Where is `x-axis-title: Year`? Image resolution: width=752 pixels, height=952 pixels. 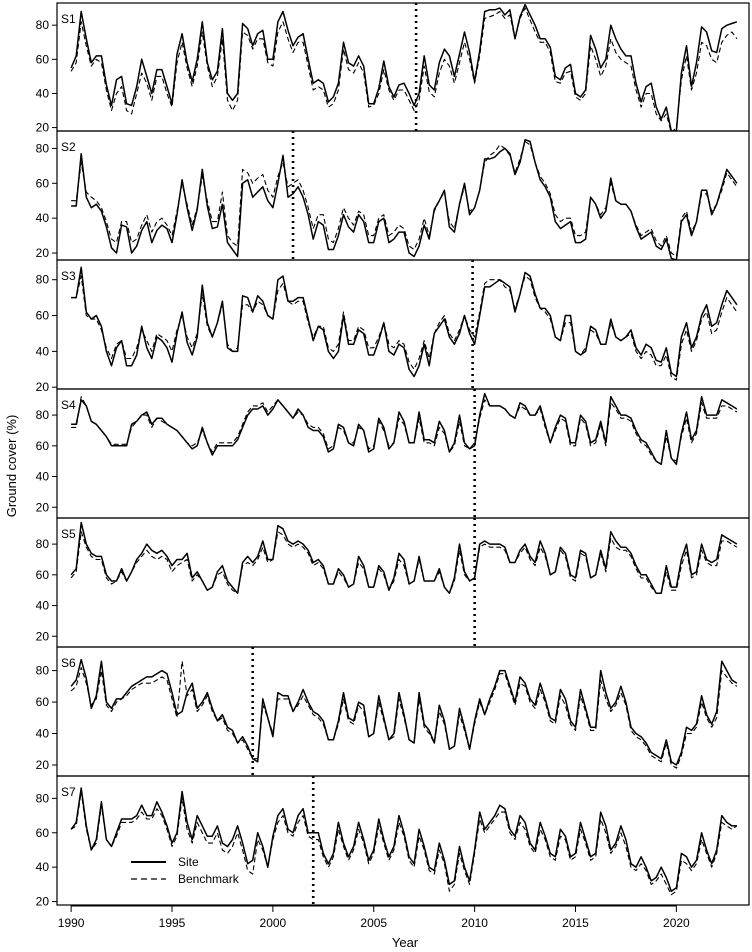
x-axis-title: Year is located at coordinates (405, 942).